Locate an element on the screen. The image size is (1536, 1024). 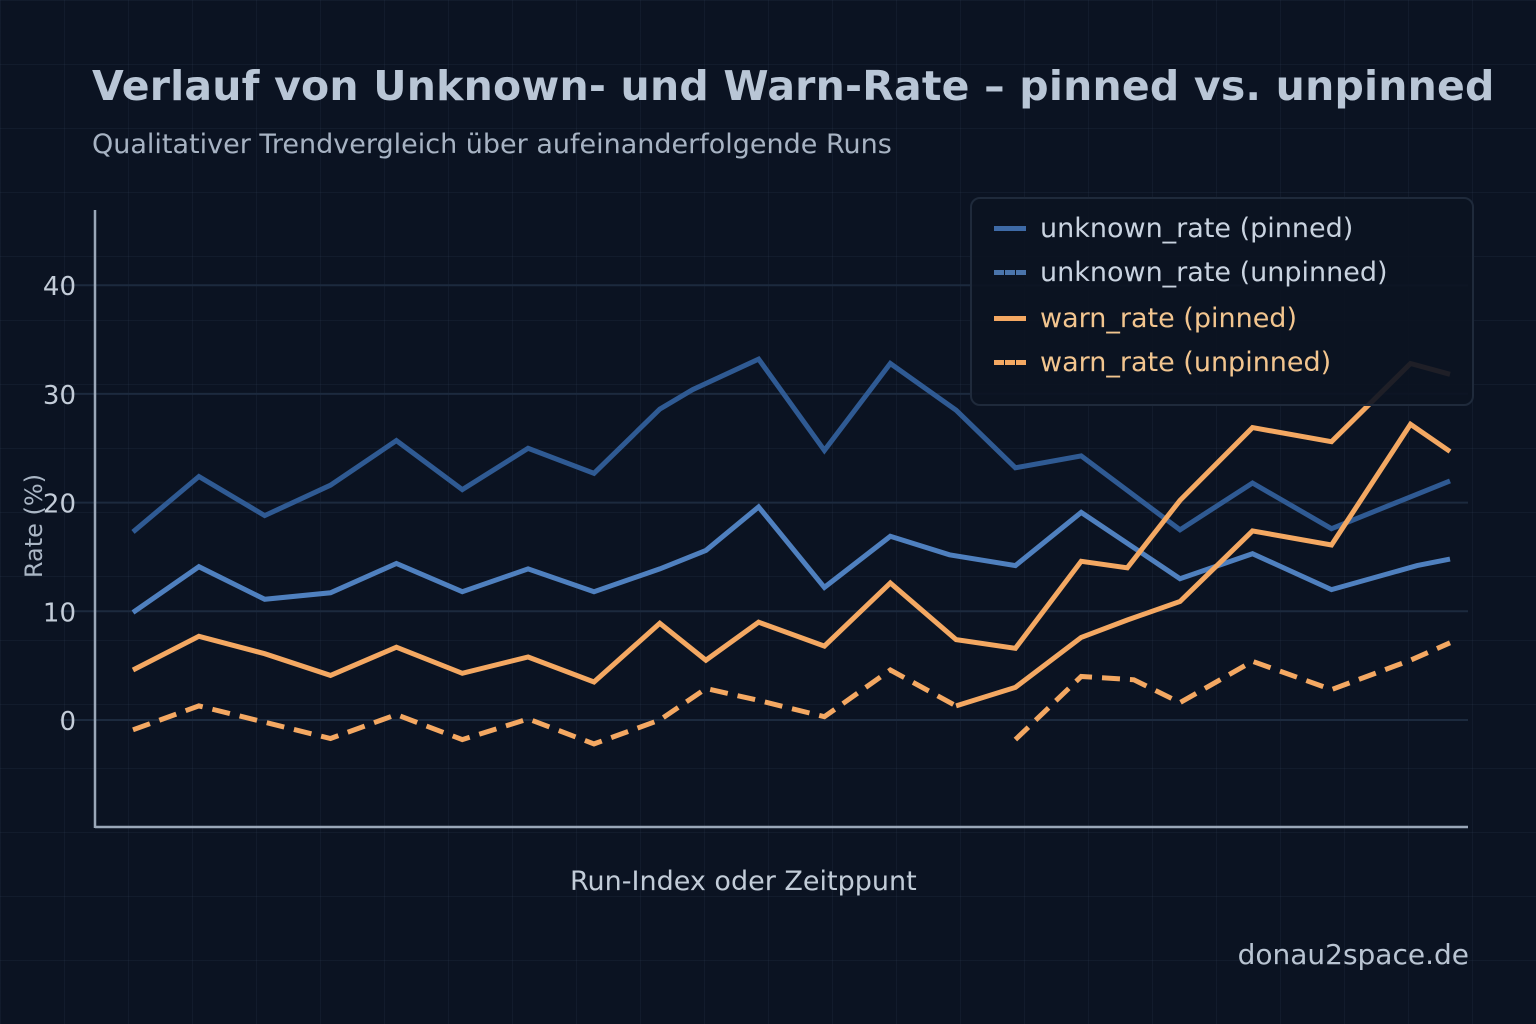
legend-item-unknown-pinned: unknown_rate (pinned) is located at coordinates (1173, 228).